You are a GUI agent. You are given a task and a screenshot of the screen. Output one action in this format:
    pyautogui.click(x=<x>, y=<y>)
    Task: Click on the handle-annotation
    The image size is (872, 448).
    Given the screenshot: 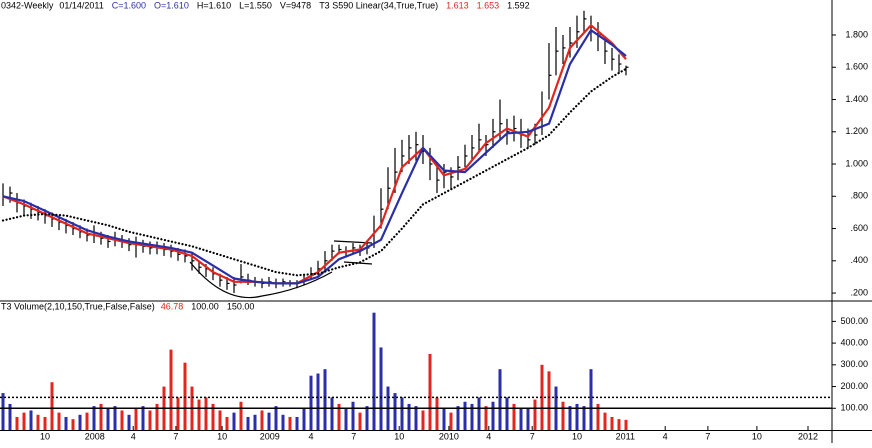 What is the action you would take?
    pyautogui.click(x=358, y=263)
    